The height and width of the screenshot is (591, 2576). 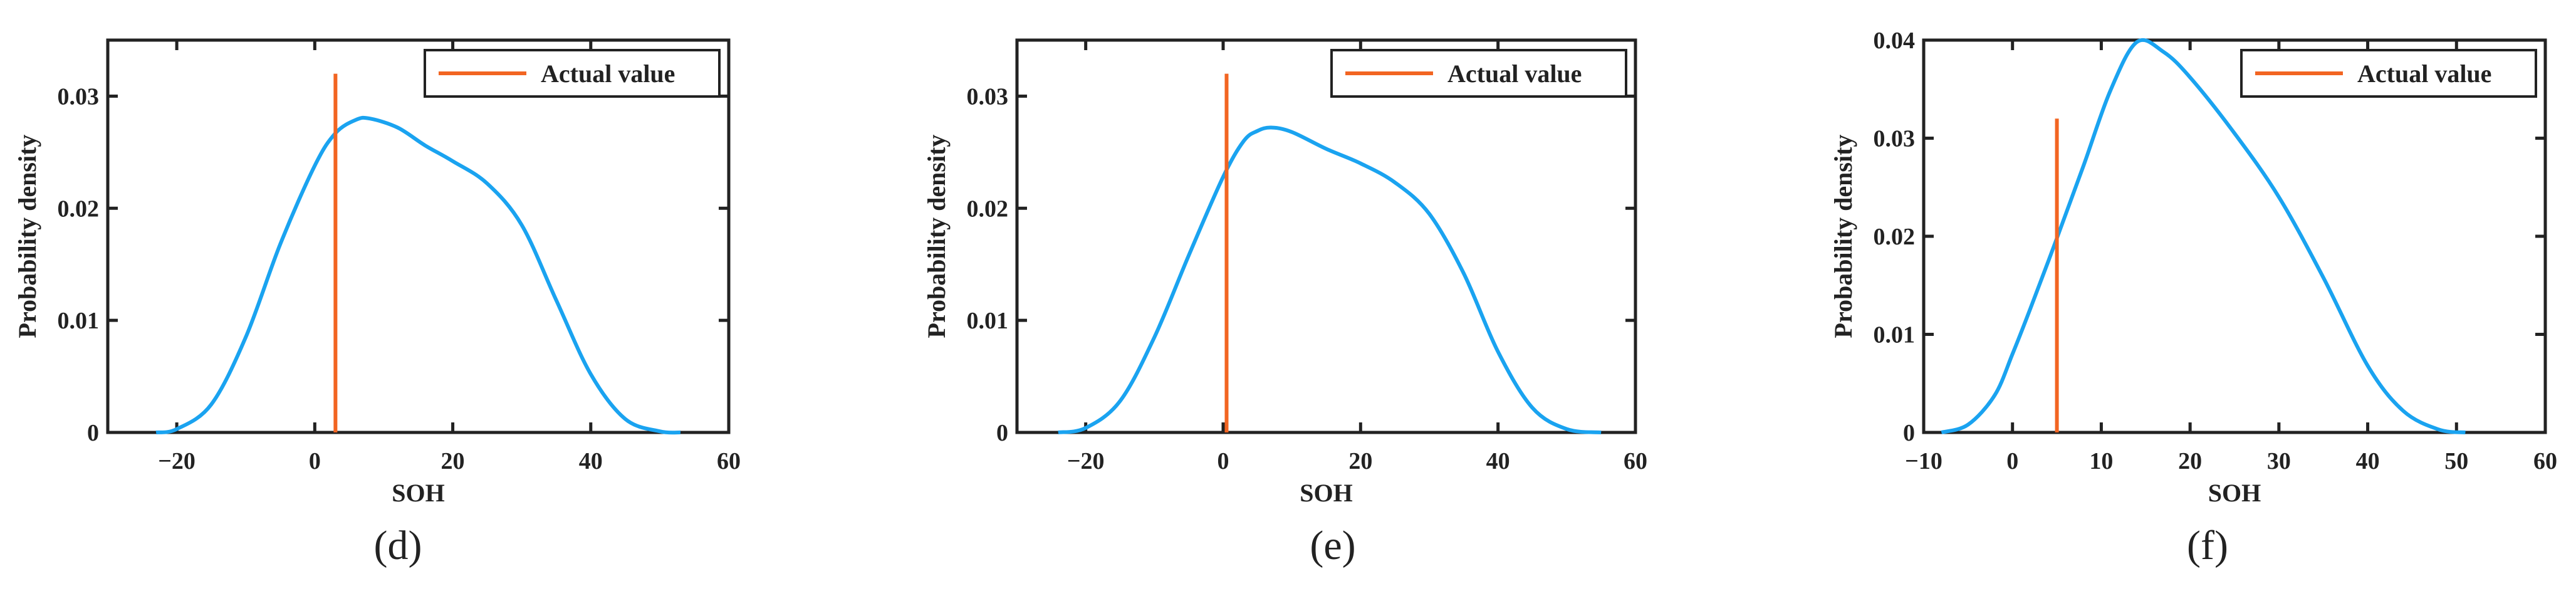 I want to click on y-tick-label: 0.04, so click(x=1895, y=41).